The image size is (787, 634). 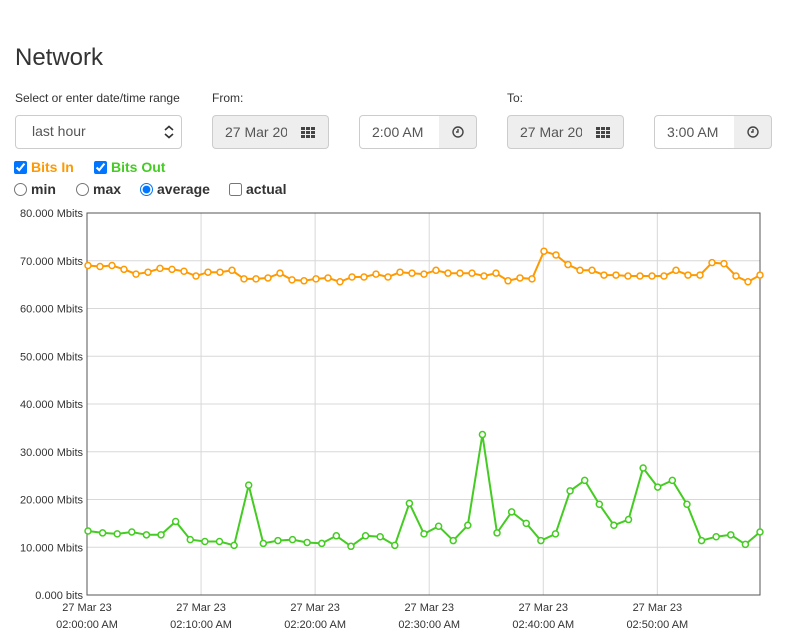 I want to click on from-time-input: 2:00 AM, so click(x=399, y=132).